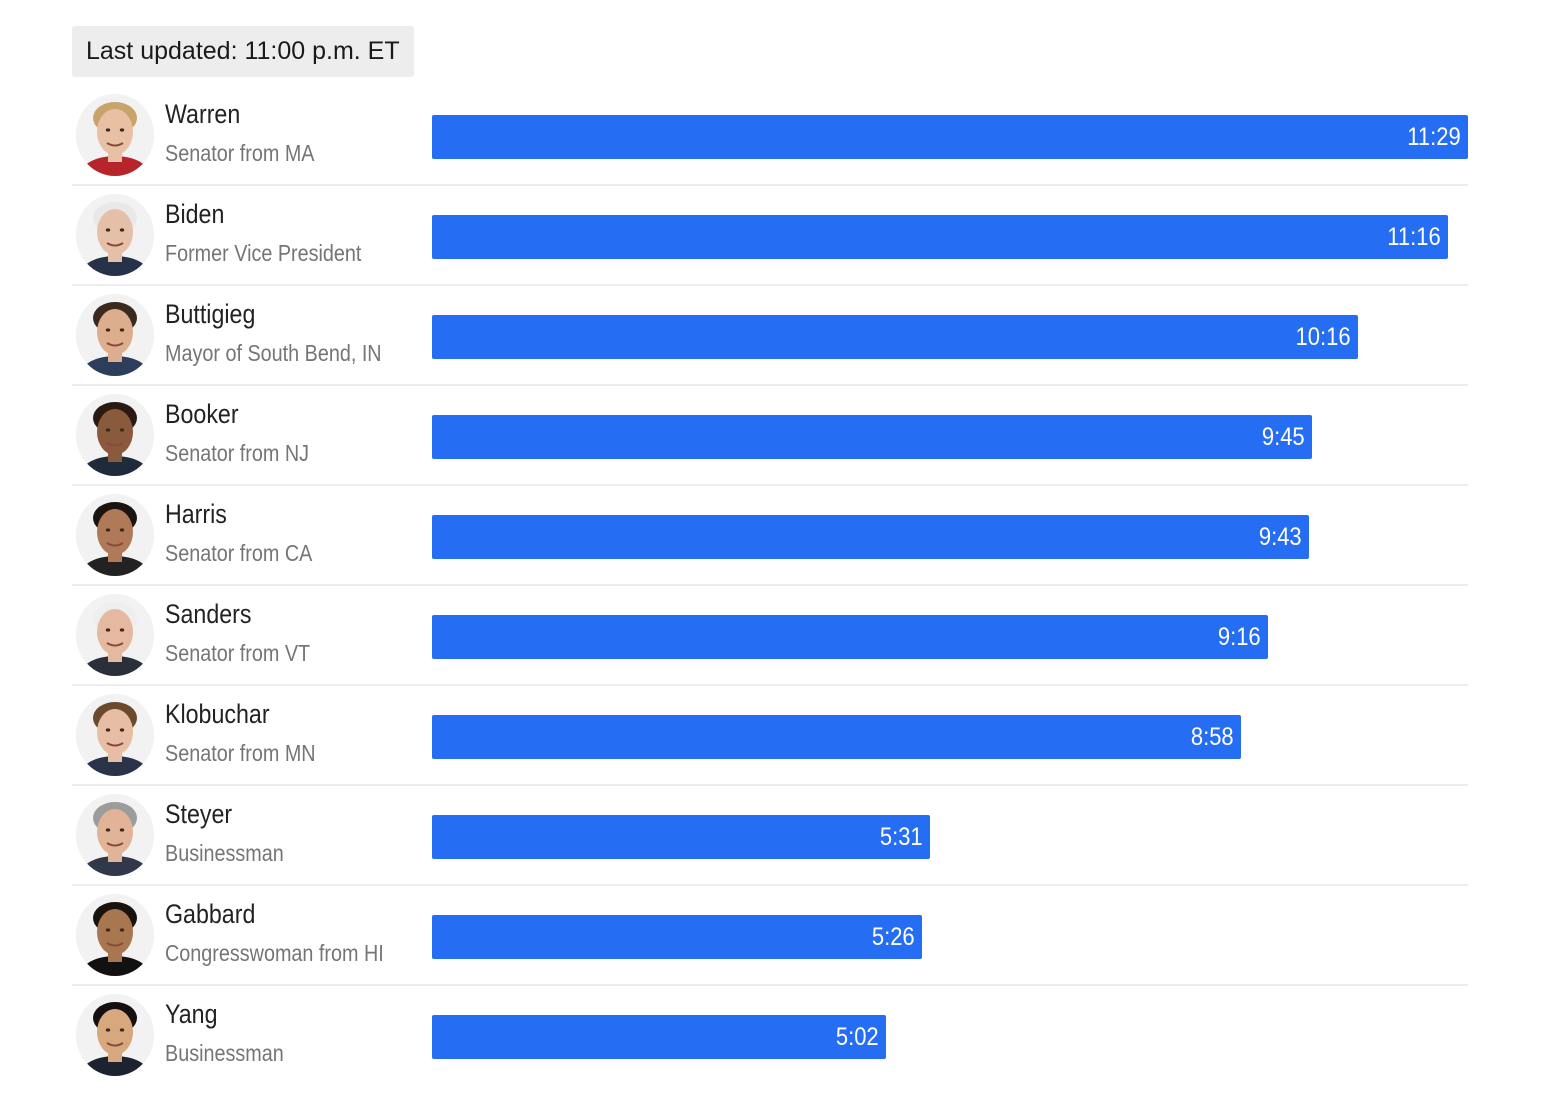 The height and width of the screenshot is (1114, 1562). Describe the element at coordinates (850, 637) in the screenshot. I see `speaking-time-bar: 9:16` at that location.